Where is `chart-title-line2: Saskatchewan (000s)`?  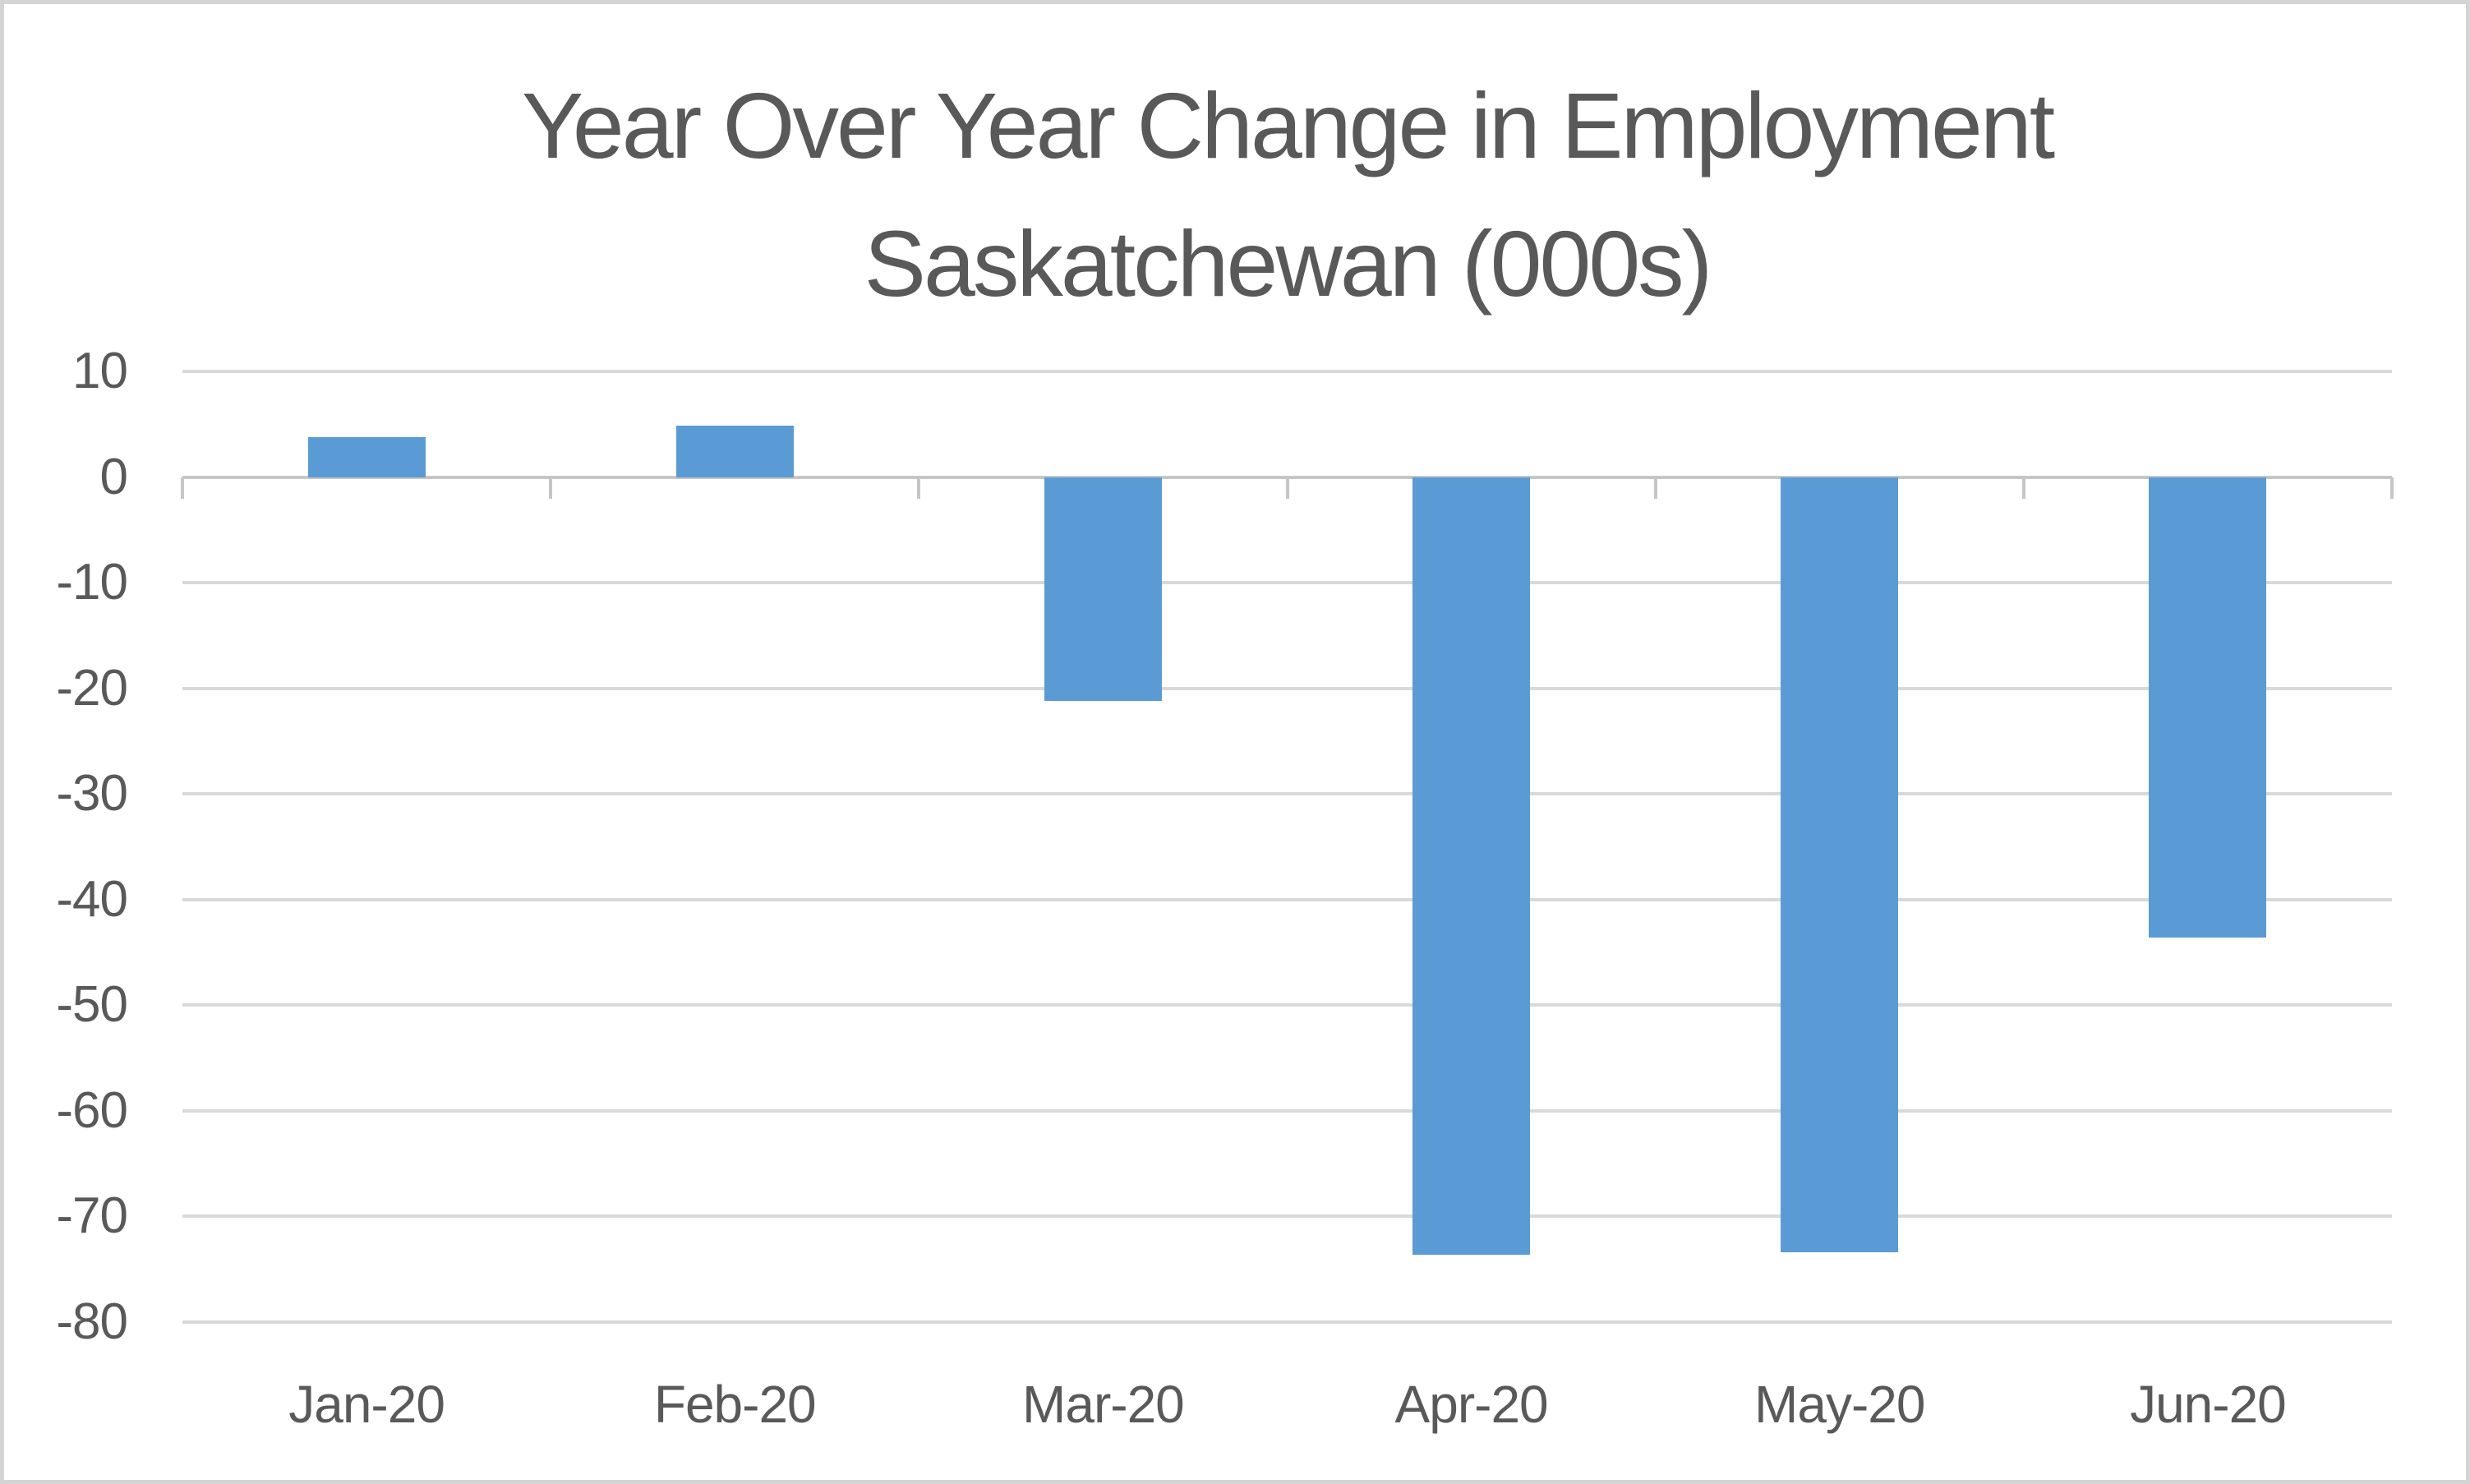 chart-title-line2: Saskatchewan (000s) is located at coordinates (1288, 264).